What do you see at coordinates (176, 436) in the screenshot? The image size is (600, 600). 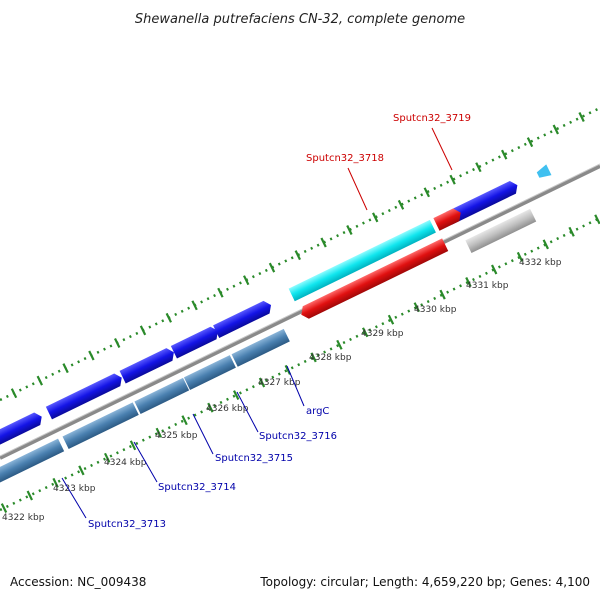 I see `scale-label-4325: 4325 kbp` at bounding box center [176, 436].